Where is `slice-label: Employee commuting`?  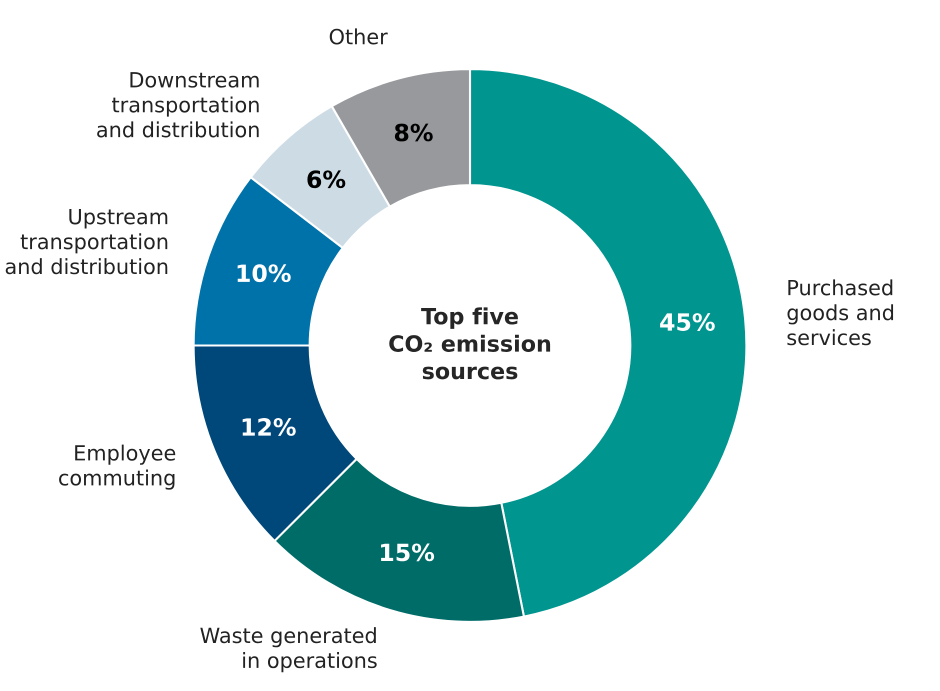
slice-label: Employee commuting is located at coordinates (117, 467).